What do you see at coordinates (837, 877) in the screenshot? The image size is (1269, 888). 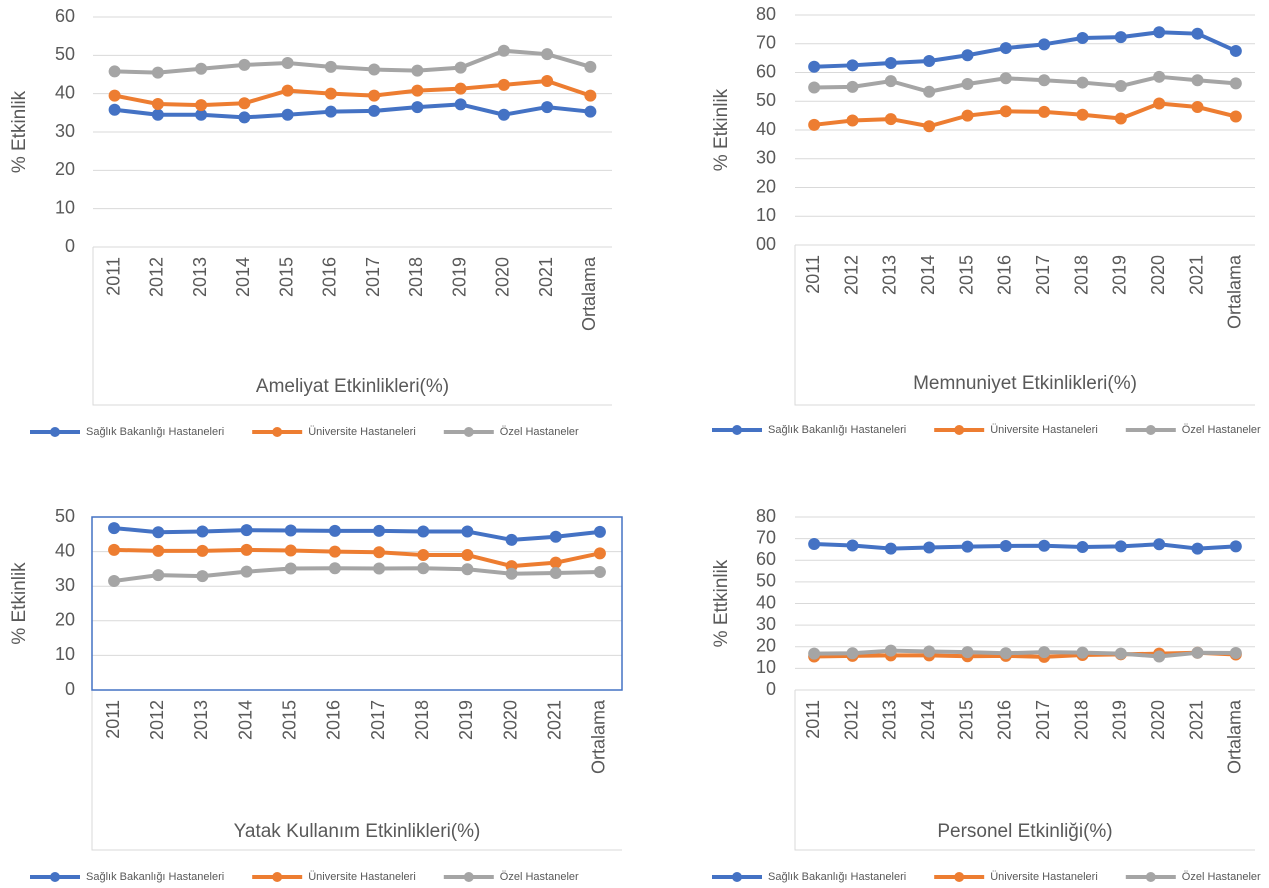 I see `legend-label: Sağlık Bakanlığı Hastaneleri` at bounding box center [837, 877].